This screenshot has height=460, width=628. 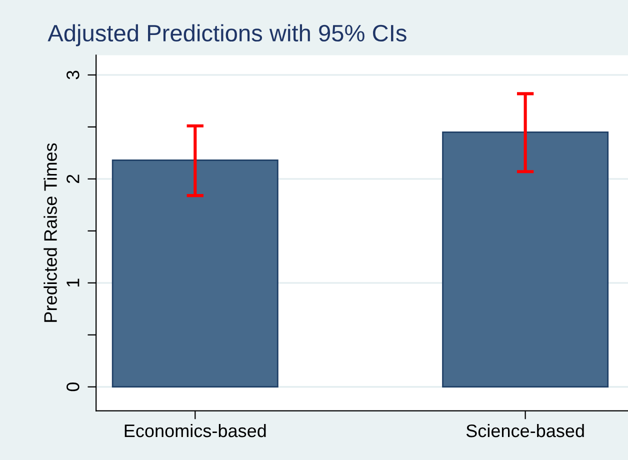 I want to click on y-tick-label: 3, so click(x=73, y=75).